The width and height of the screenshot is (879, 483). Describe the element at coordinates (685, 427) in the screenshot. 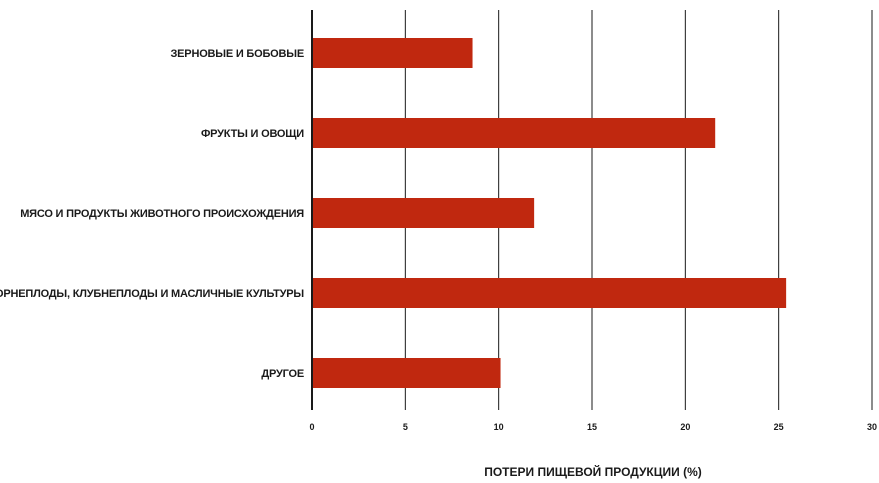

I see `x-tick-label: 20` at that location.